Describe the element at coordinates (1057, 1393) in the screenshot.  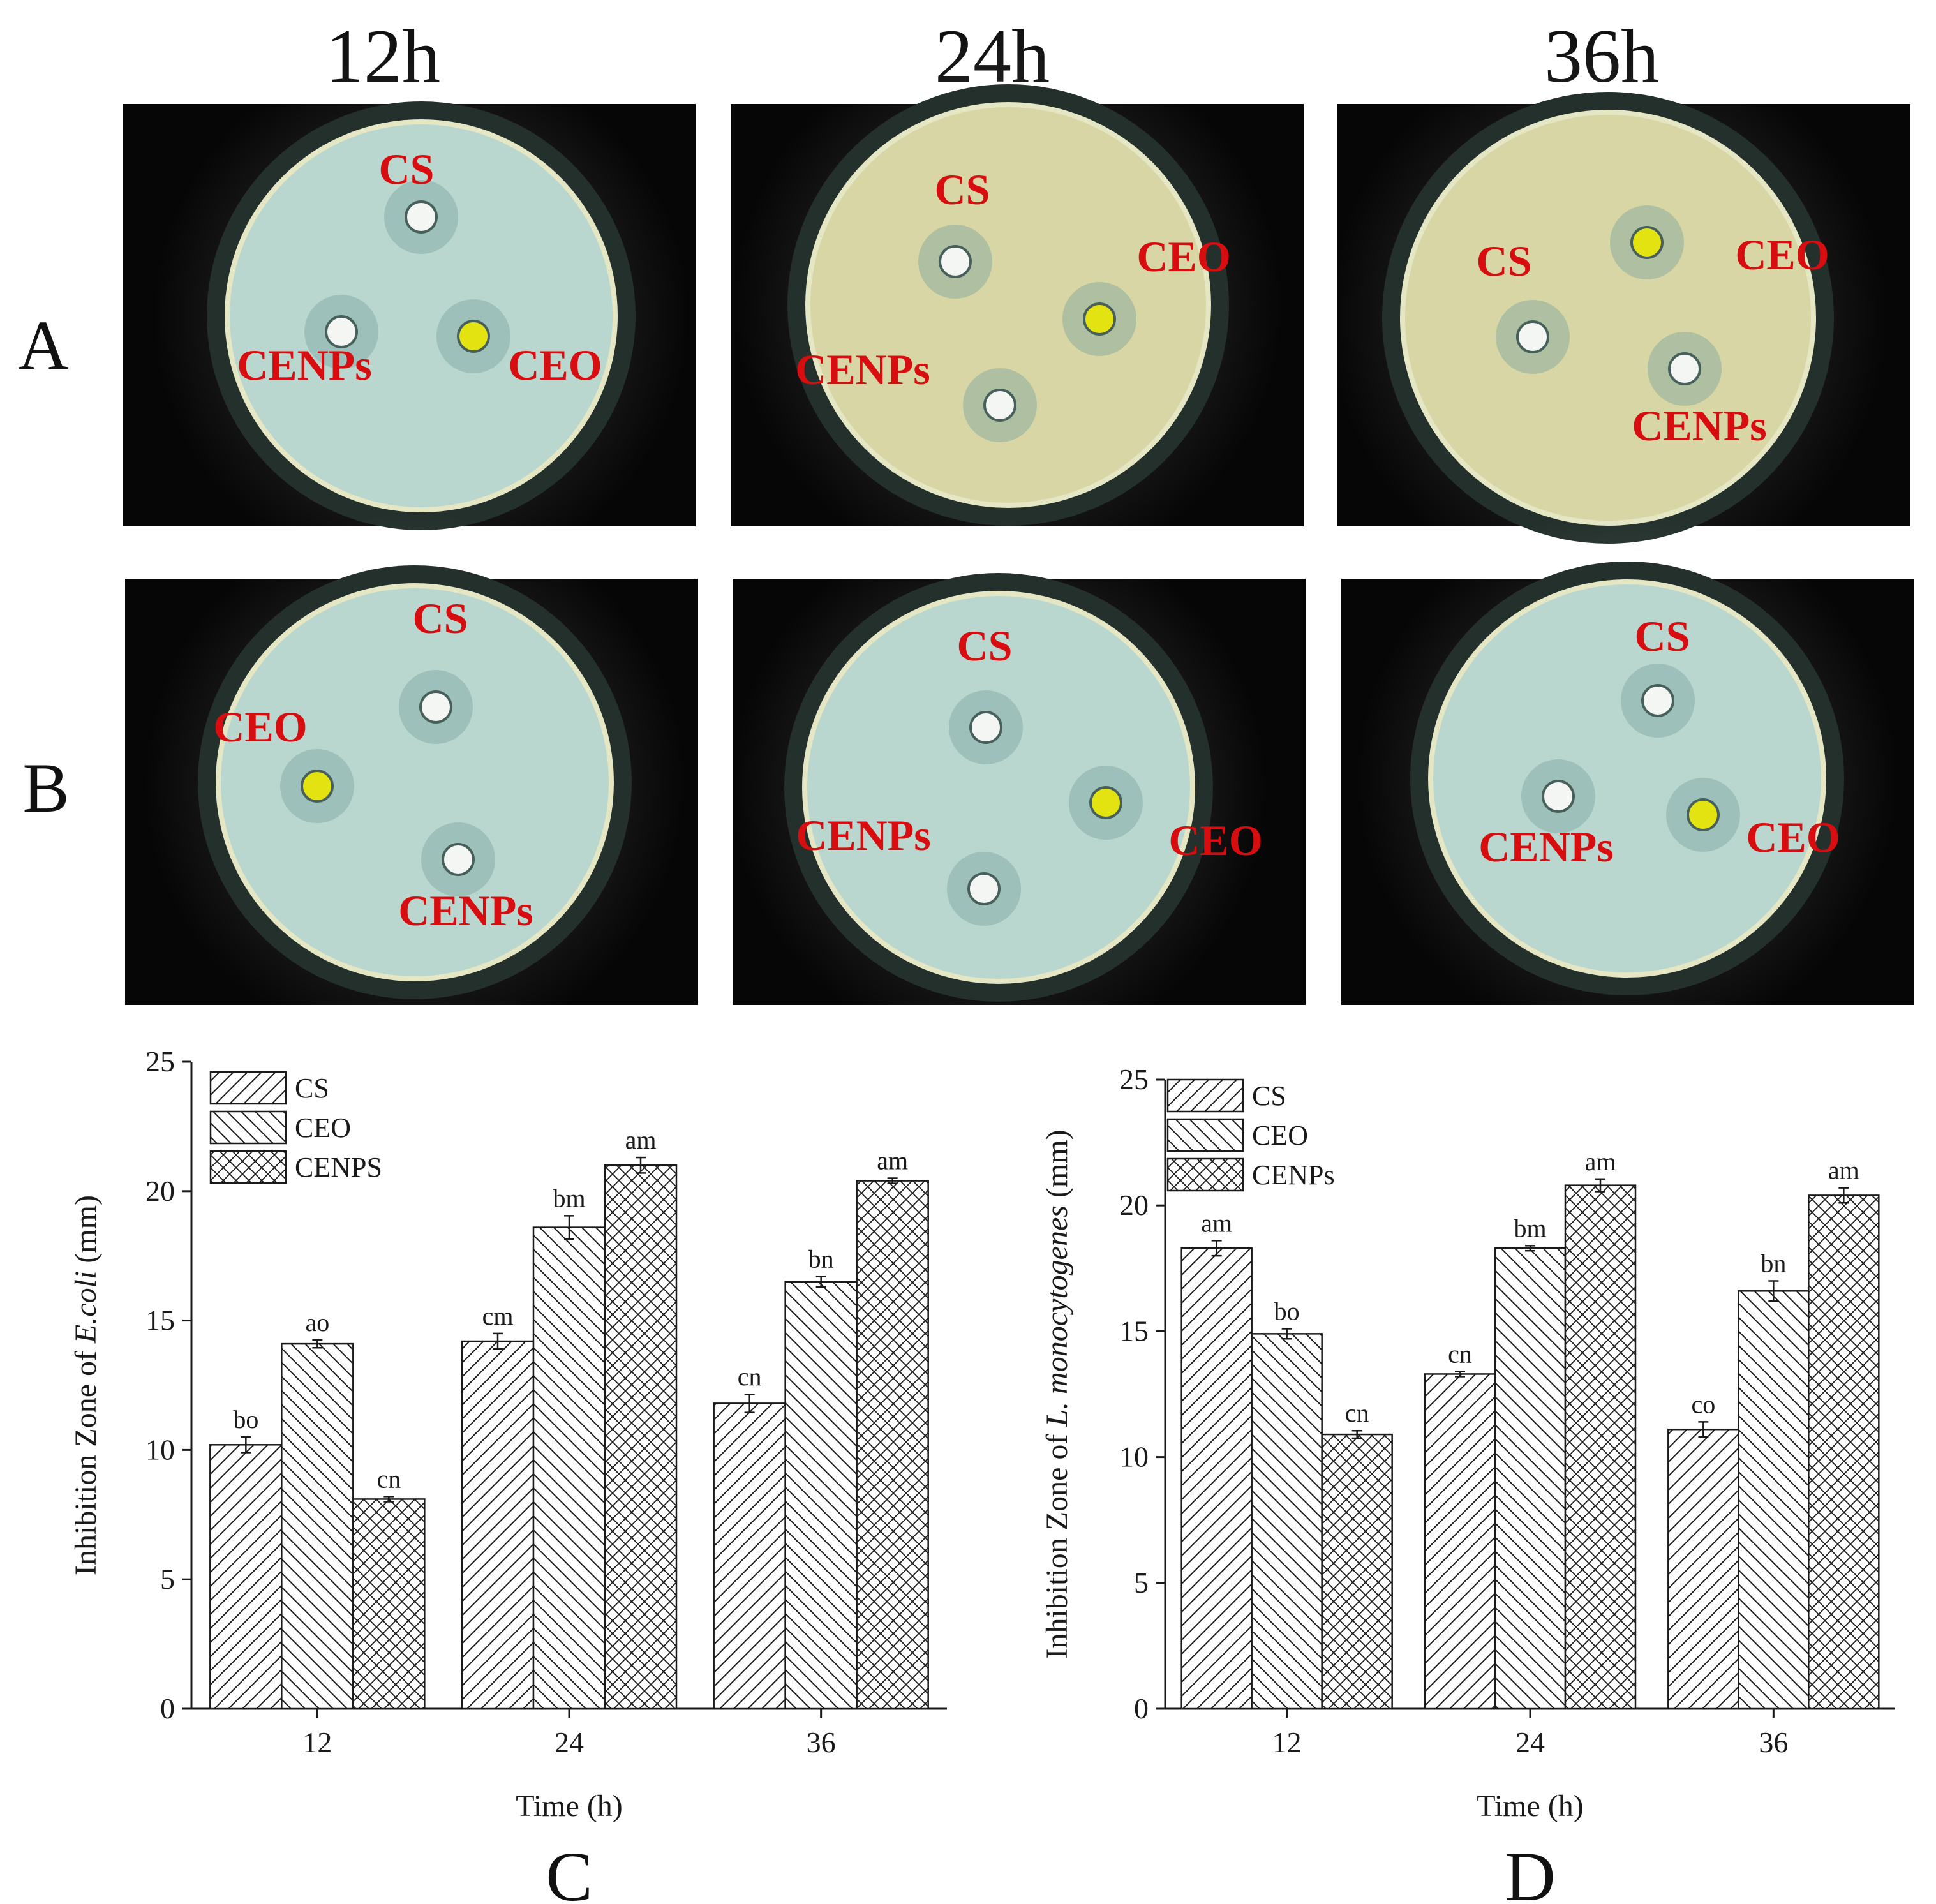
I see `y-axis-title: Inhibition Zone of L. monocytogenes (mm)` at that location.